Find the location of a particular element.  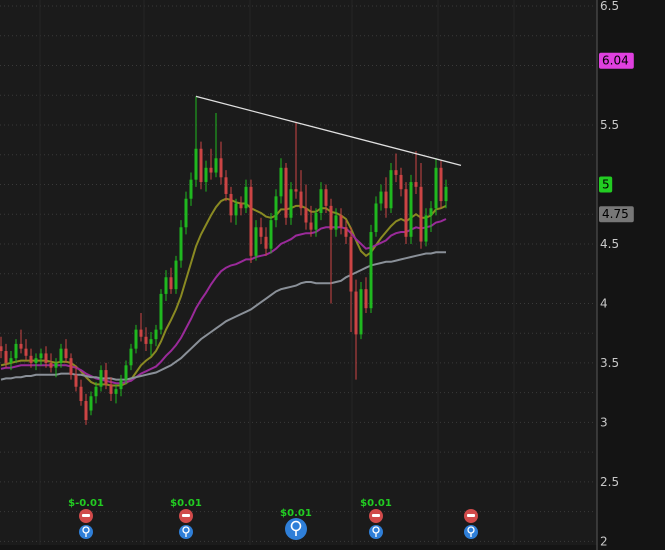

time-axis is located at coordinates (298, 547).